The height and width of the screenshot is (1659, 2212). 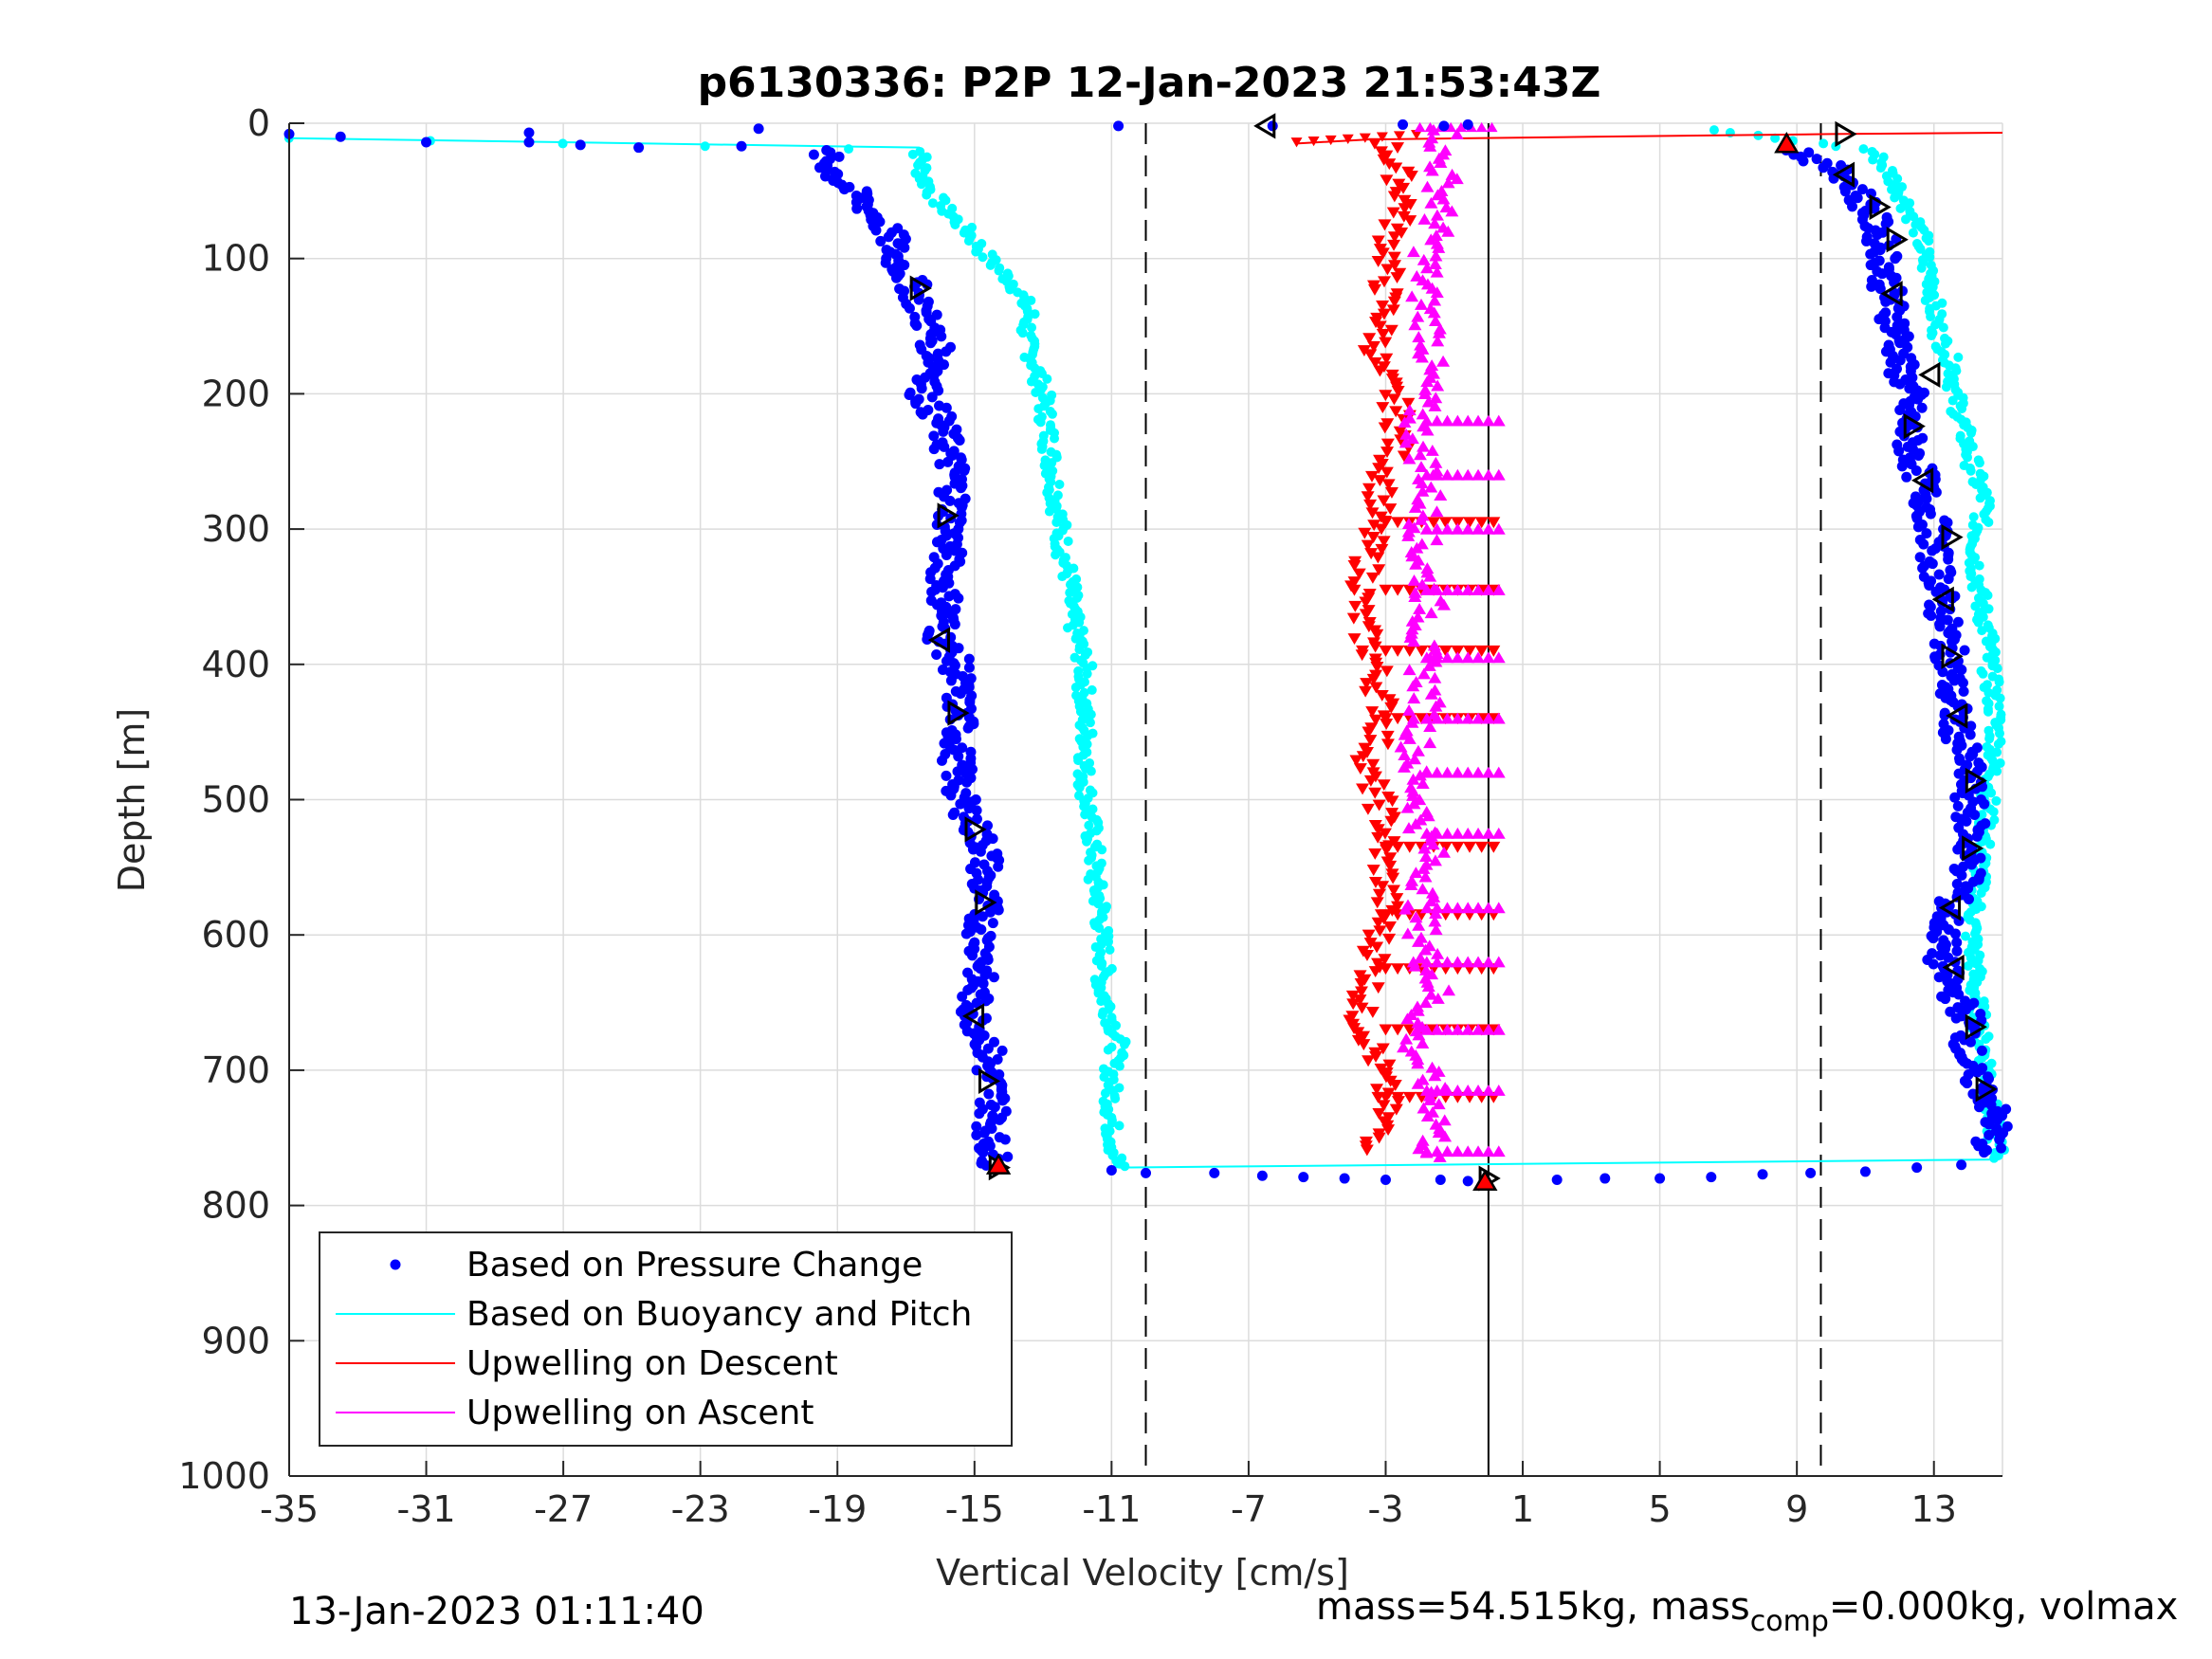 I want to click on x-tick-label: -35, so click(x=289, y=1509).